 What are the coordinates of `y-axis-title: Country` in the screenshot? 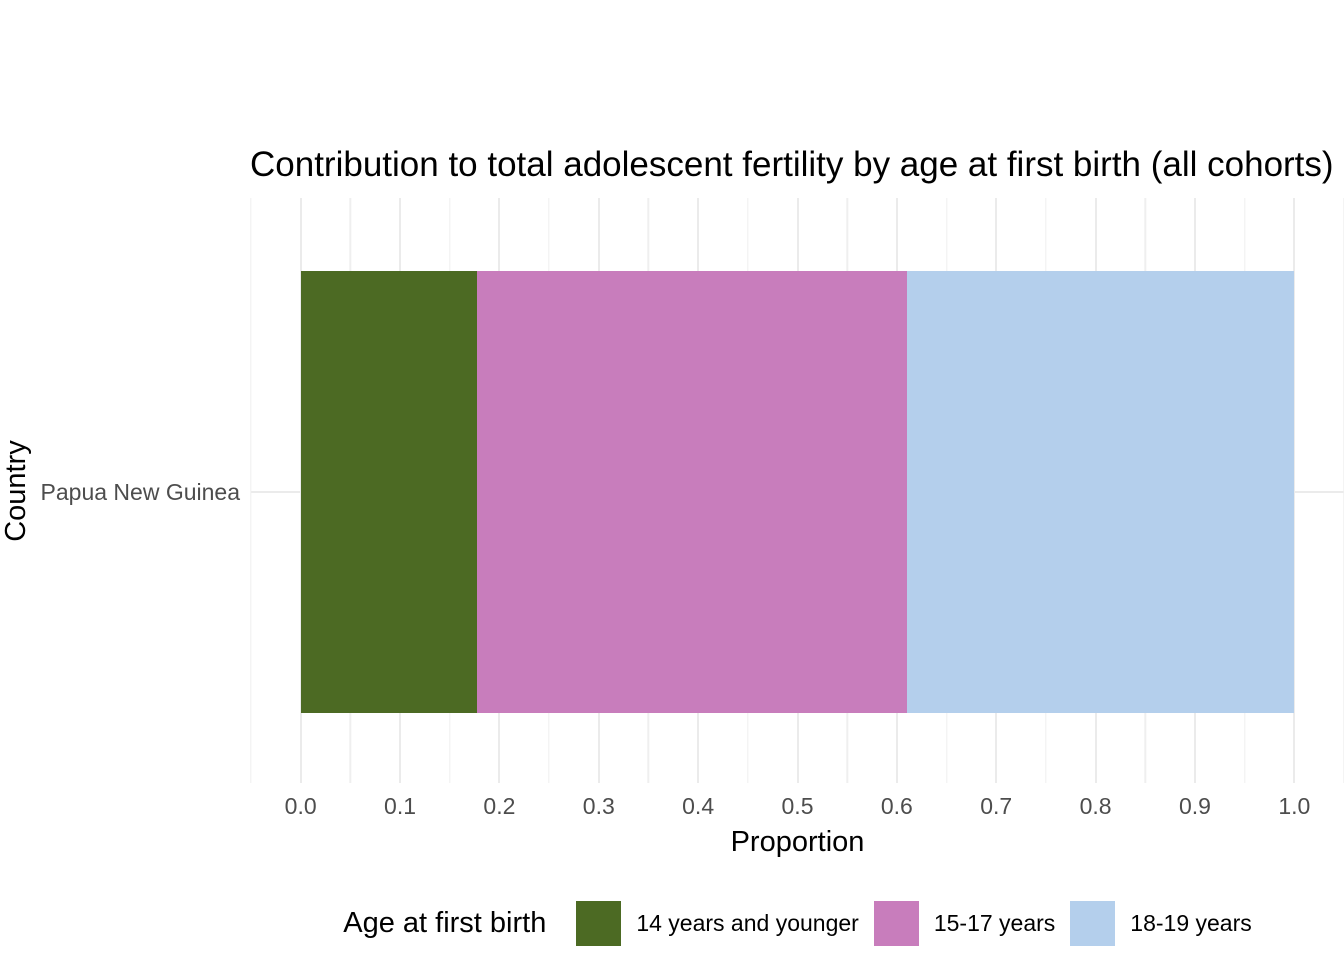 It's located at (16, 491).